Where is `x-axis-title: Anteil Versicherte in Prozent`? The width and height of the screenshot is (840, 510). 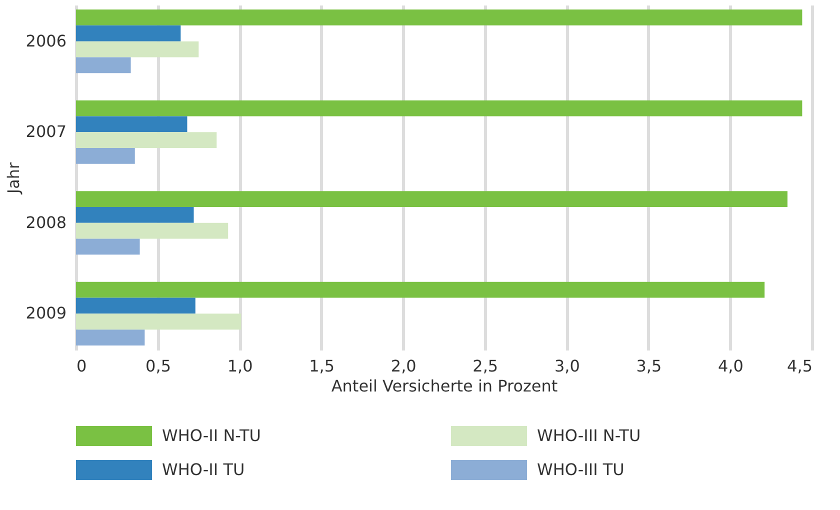 x-axis-title: Anteil Versicherte in Prozent is located at coordinates (444, 386).